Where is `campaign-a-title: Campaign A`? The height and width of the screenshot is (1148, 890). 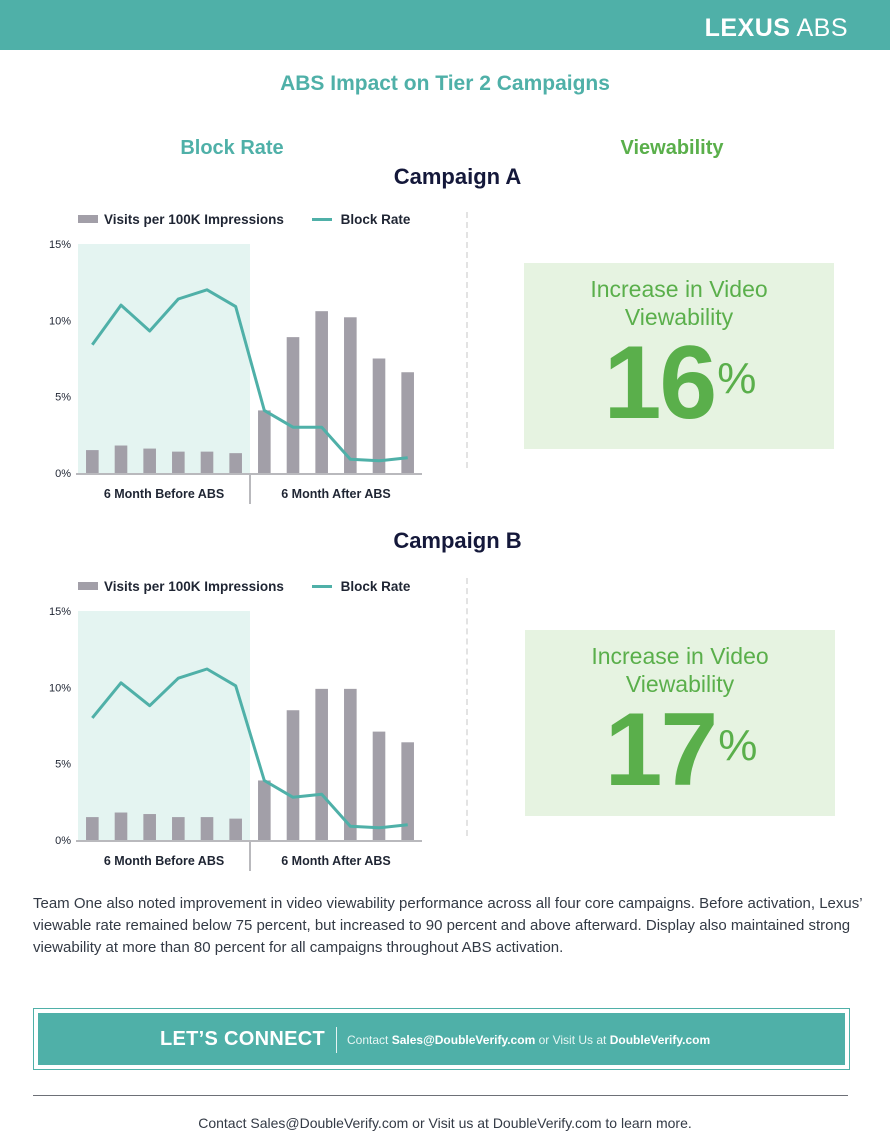
campaign-a-title: Campaign A is located at coordinates (457, 176).